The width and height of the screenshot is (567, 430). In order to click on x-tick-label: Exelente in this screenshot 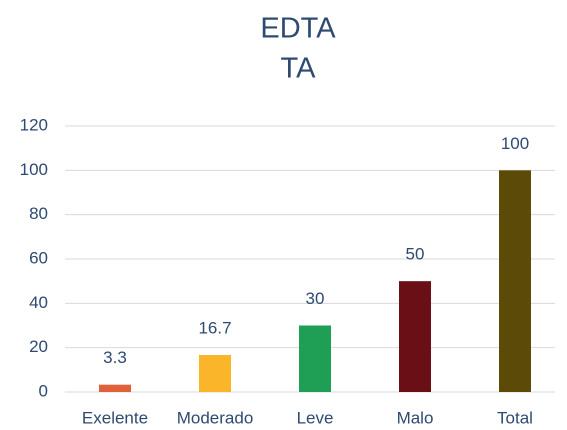, I will do `click(115, 417)`.